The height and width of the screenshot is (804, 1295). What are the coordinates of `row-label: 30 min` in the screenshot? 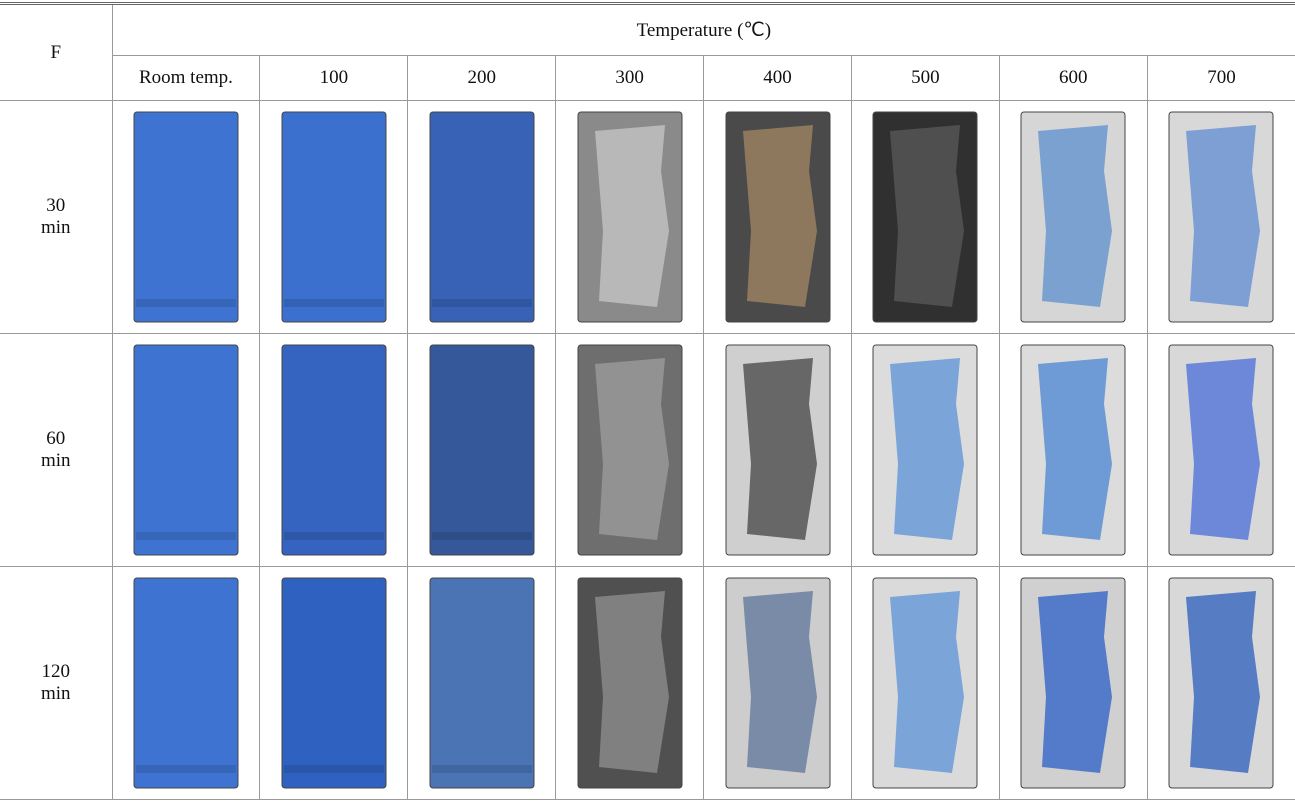 It's located at (56, 217).